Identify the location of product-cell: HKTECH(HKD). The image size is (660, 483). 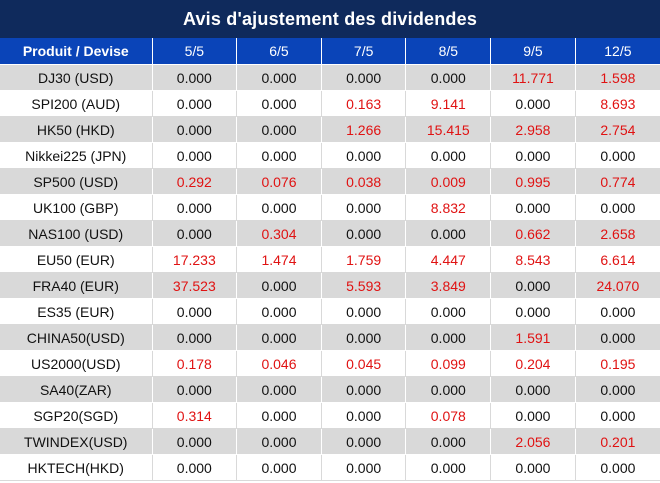
(76, 467).